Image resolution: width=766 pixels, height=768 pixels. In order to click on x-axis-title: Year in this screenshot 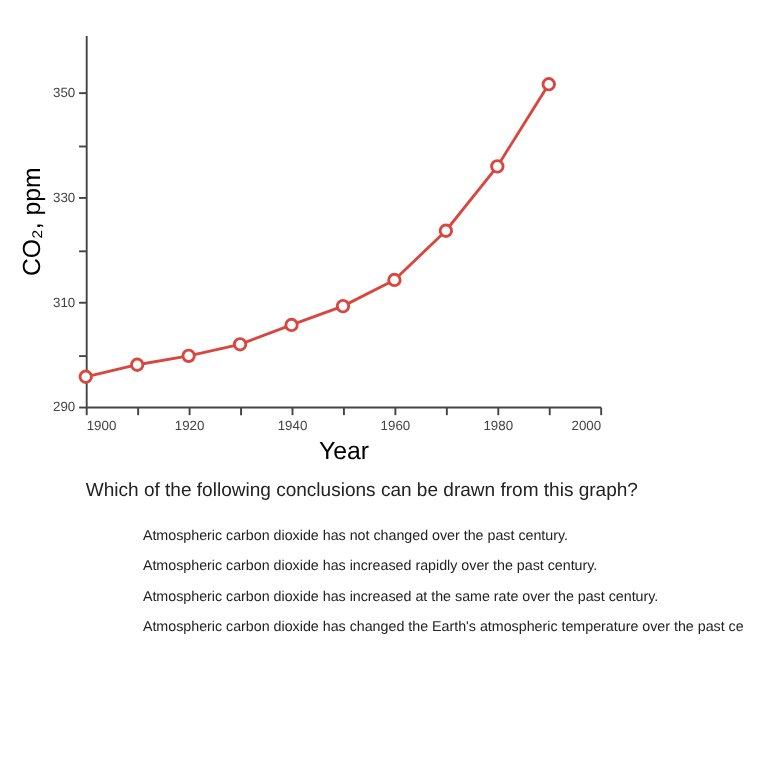, I will do `click(343, 451)`.